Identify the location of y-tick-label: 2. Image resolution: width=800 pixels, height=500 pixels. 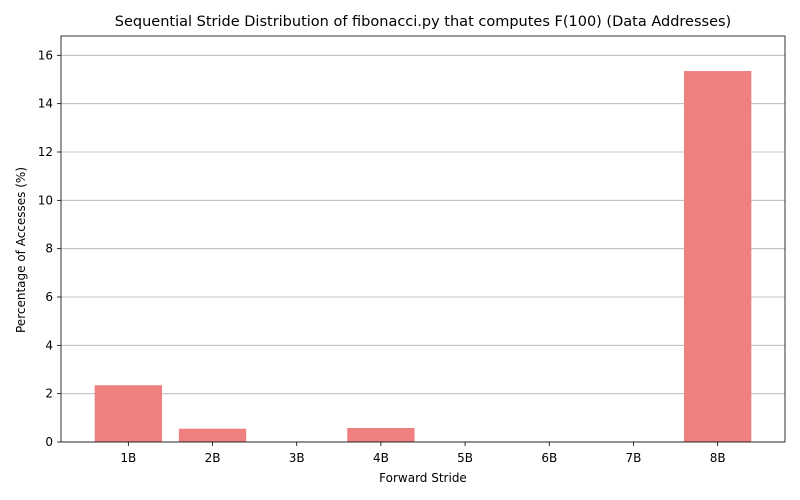
(49, 394).